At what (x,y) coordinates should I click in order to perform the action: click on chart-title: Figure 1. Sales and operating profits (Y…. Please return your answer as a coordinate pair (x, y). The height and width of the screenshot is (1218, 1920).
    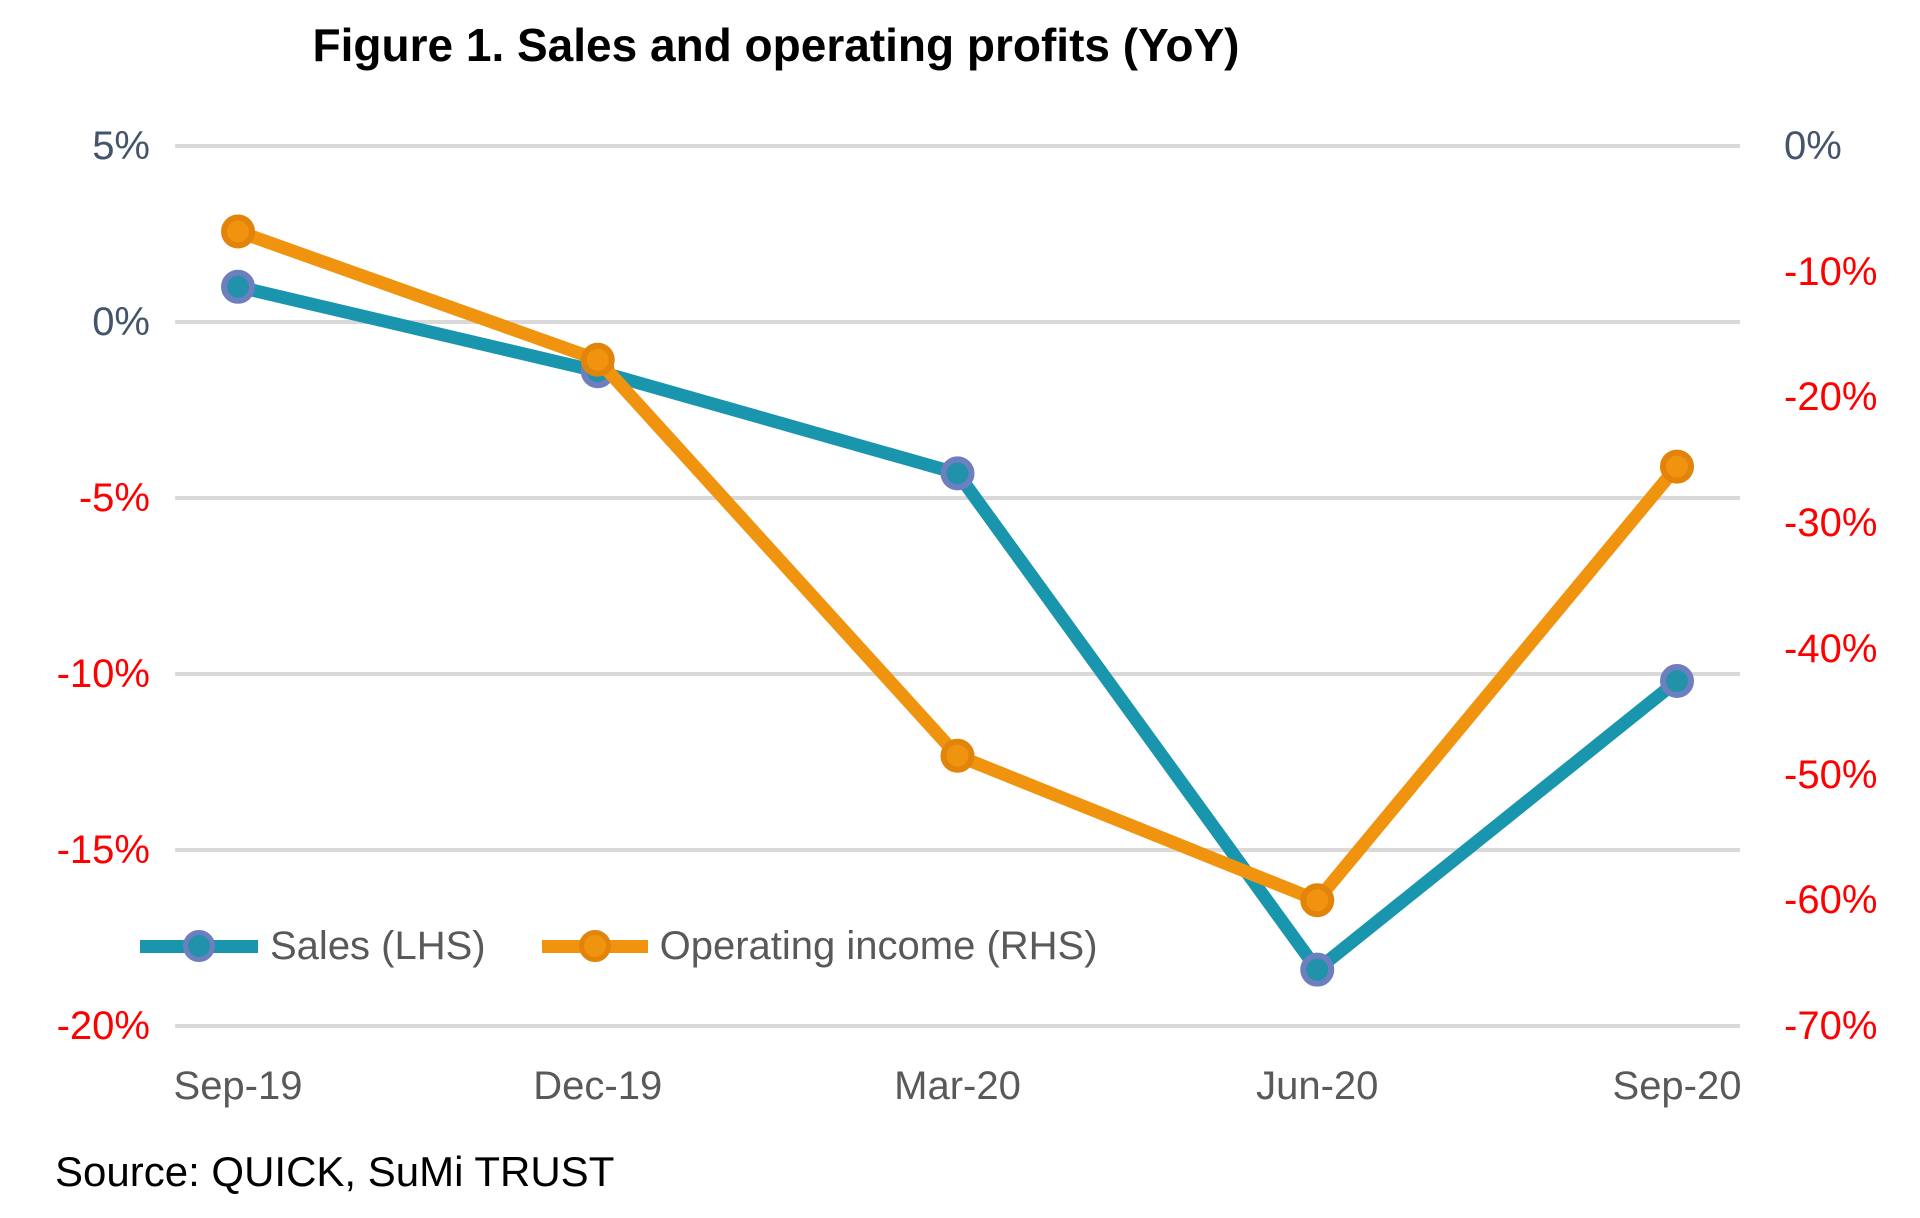
    Looking at the image, I should click on (776, 45).